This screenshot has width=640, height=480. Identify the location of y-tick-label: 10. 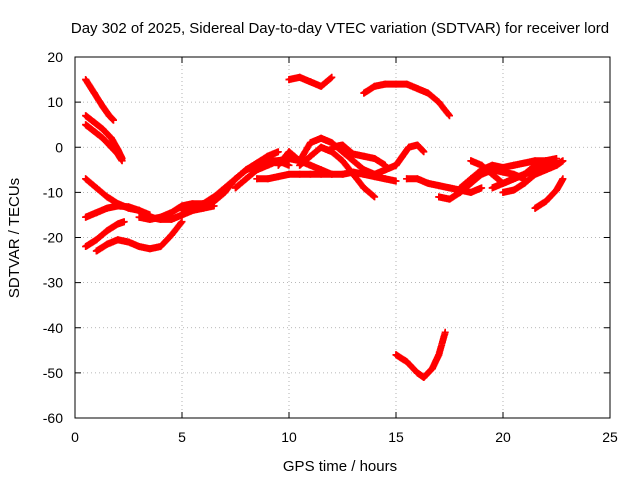
(55, 102).